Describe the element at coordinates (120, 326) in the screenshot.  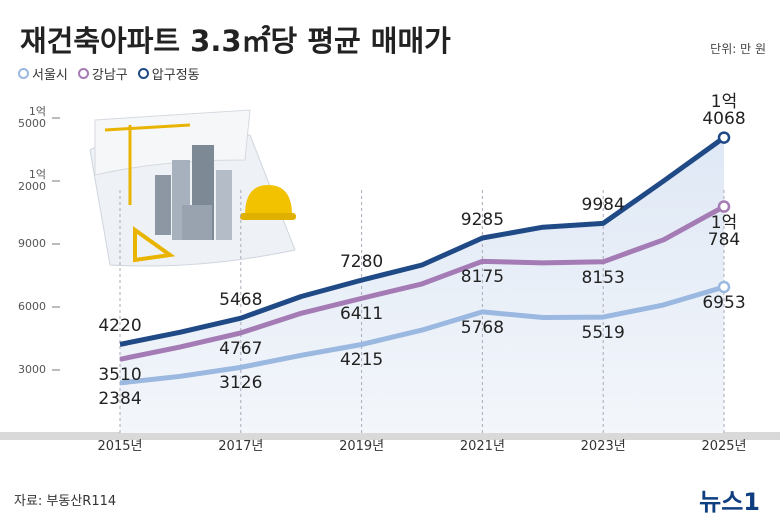
I see `value-label: 4220` at that location.